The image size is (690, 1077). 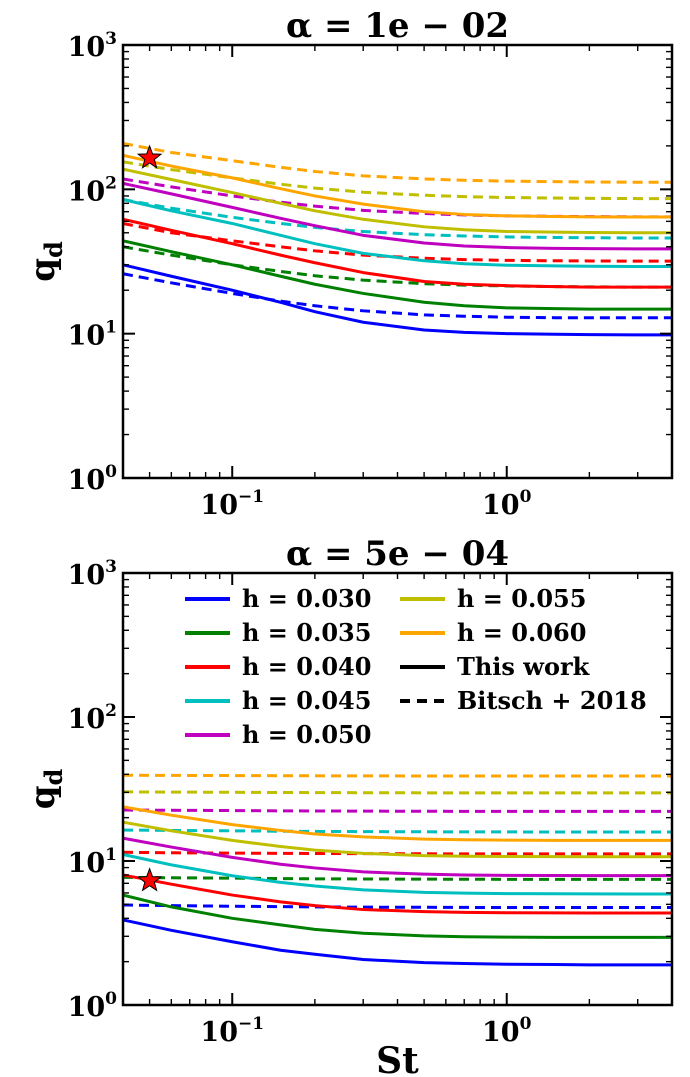 What do you see at coordinates (524, 666) in the screenshot?
I see `legend-label: This work` at bounding box center [524, 666].